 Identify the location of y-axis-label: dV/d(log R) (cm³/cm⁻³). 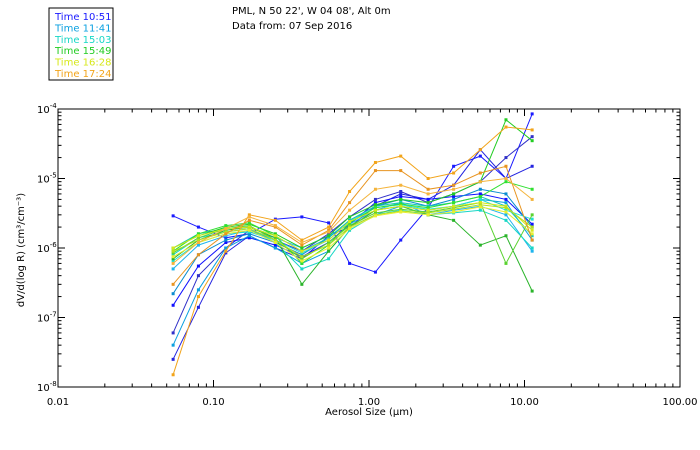
(21, 250).